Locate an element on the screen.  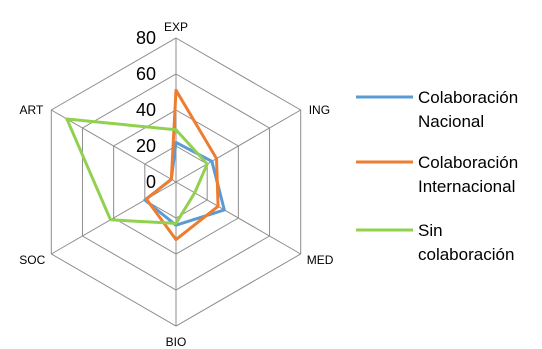
radial-tick-labels: 0 20 40 60 80 is located at coordinates (146, 110).